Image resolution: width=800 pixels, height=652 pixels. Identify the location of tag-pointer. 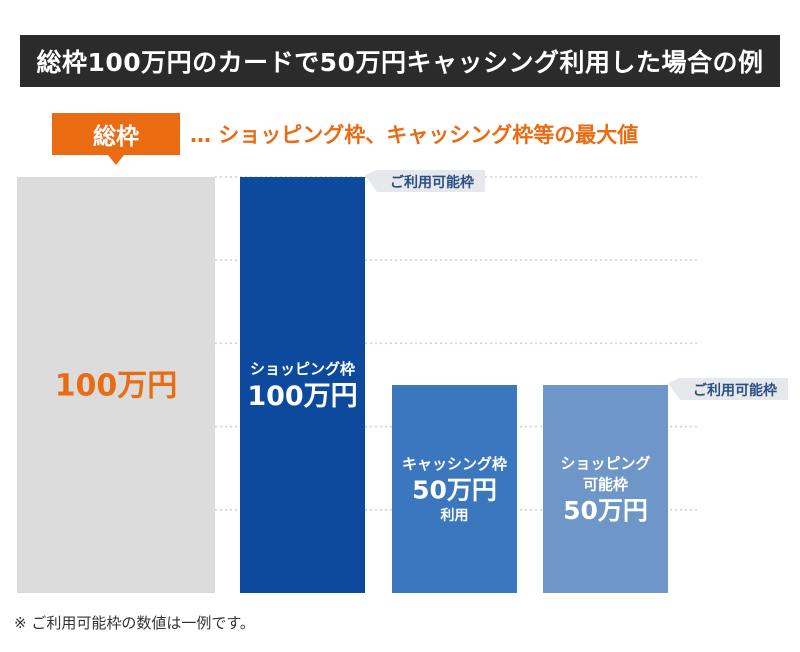
(116, 160).